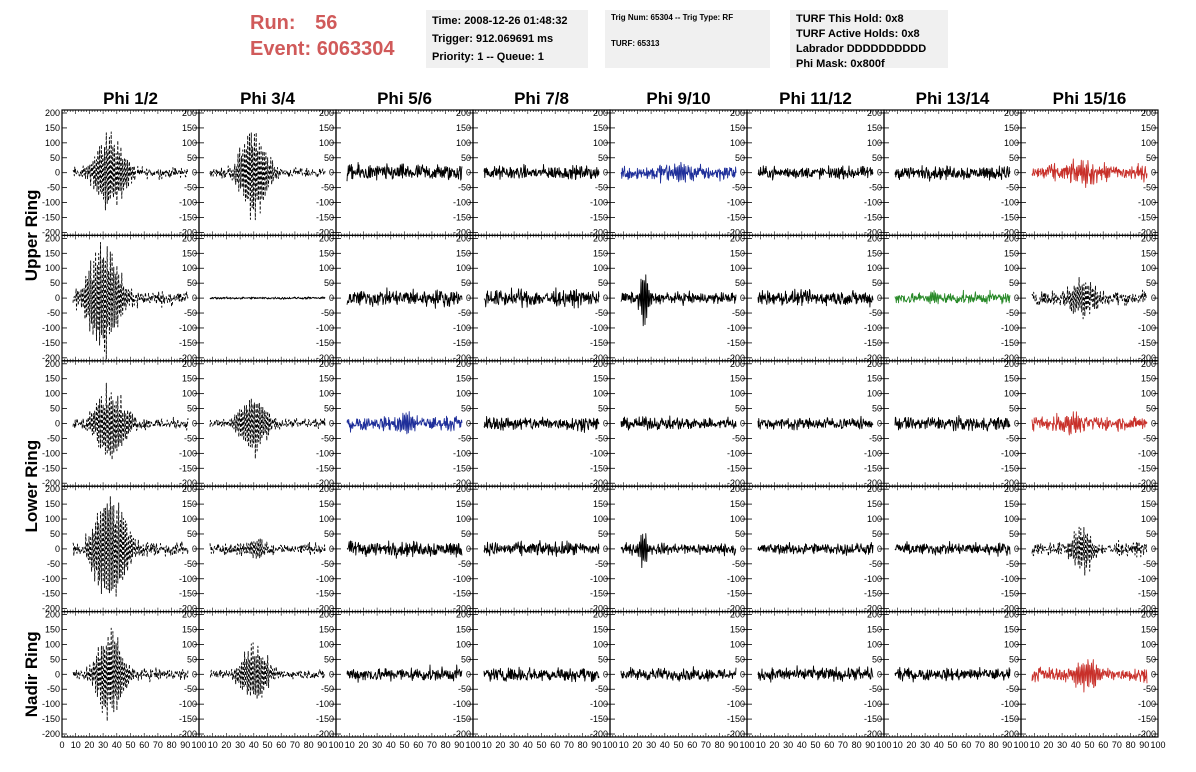 This screenshot has height=772, width=1196. I want to click on labrador-text: Labrador DDDDDDDDDD, so click(861, 49).